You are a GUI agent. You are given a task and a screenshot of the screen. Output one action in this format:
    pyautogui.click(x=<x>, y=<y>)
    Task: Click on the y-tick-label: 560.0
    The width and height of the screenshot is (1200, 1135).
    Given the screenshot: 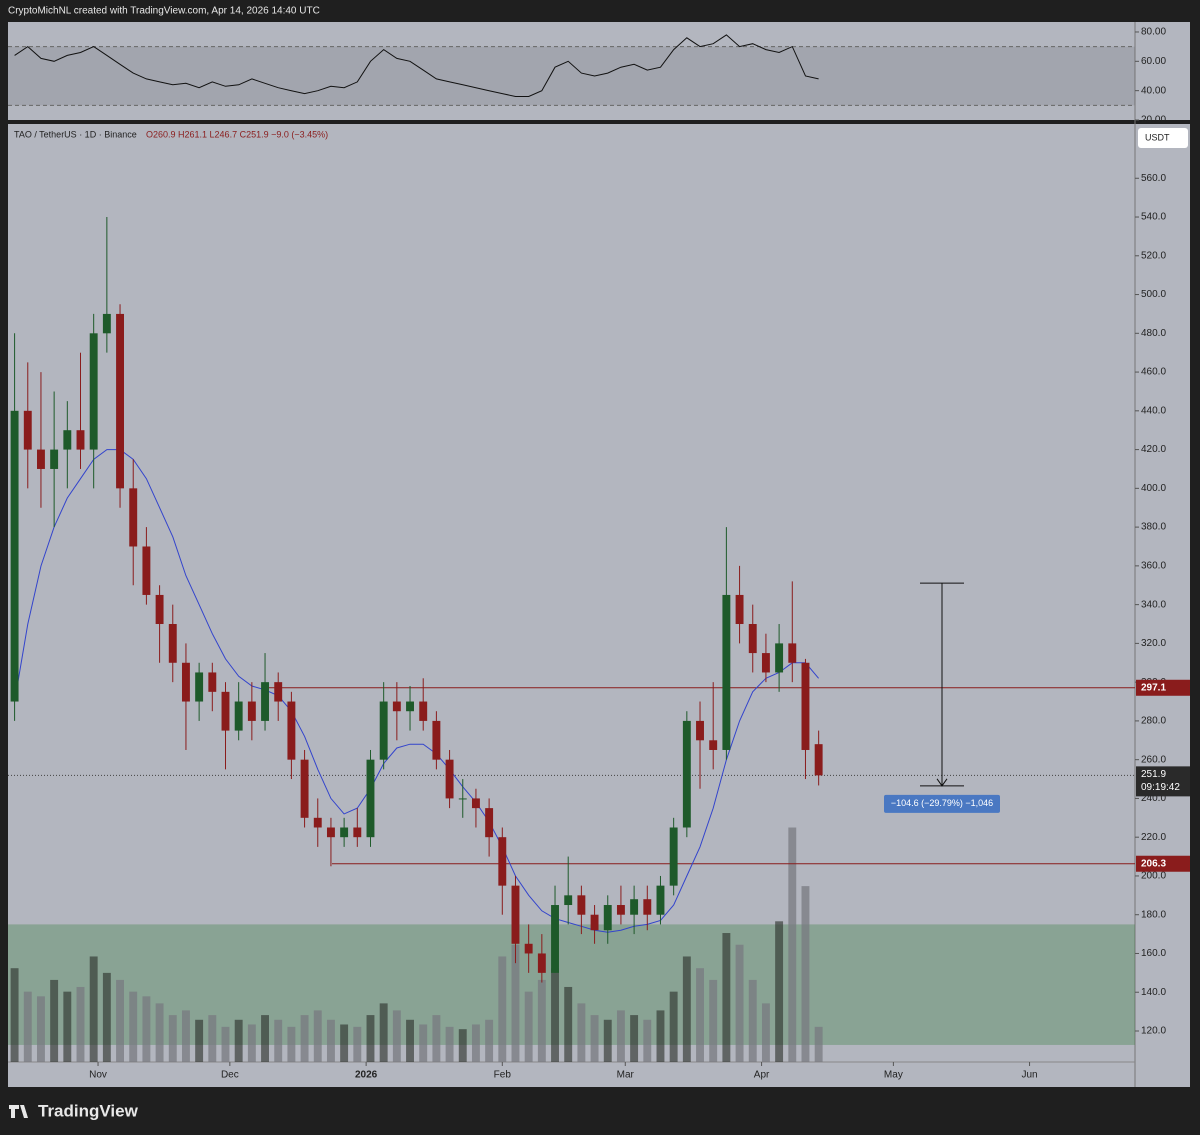 What is the action you would take?
    pyautogui.click(x=1153, y=178)
    